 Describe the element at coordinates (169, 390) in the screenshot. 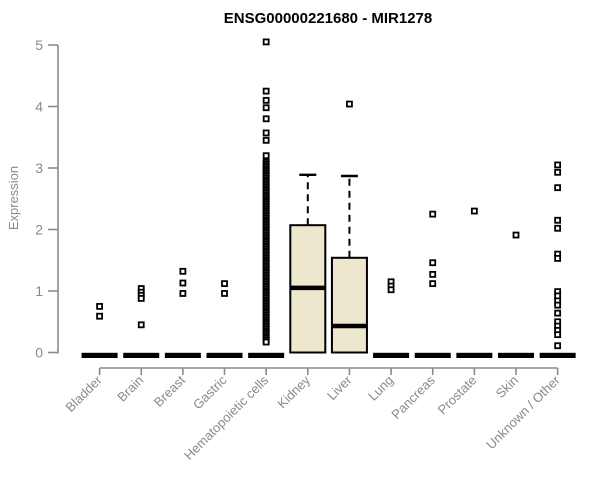

I see `x-tick-label: Breast` at that location.